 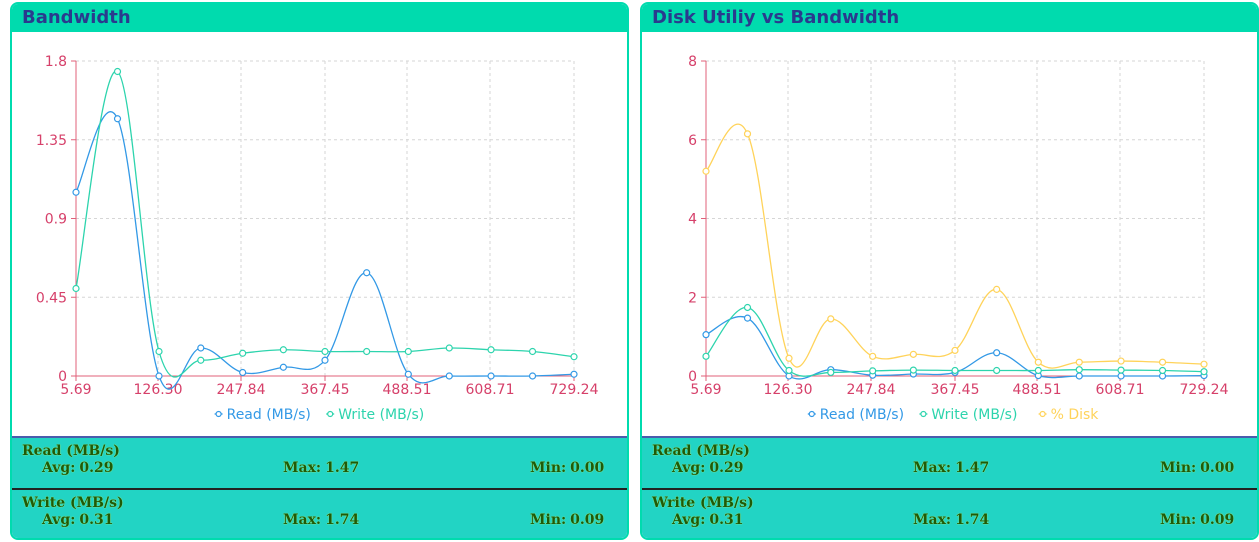 What do you see at coordinates (705, 390) in the screenshot?
I see `x-tick-label: 5.69` at bounding box center [705, 390].